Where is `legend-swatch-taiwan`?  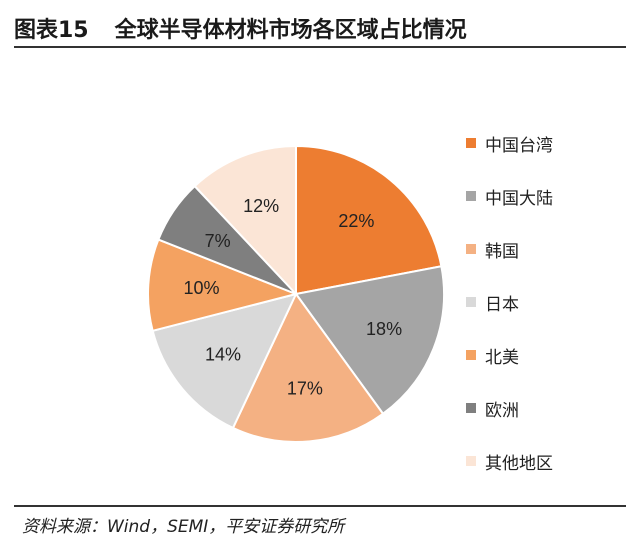
legend-swatch-taiwan is located at coordinates (471, 143).